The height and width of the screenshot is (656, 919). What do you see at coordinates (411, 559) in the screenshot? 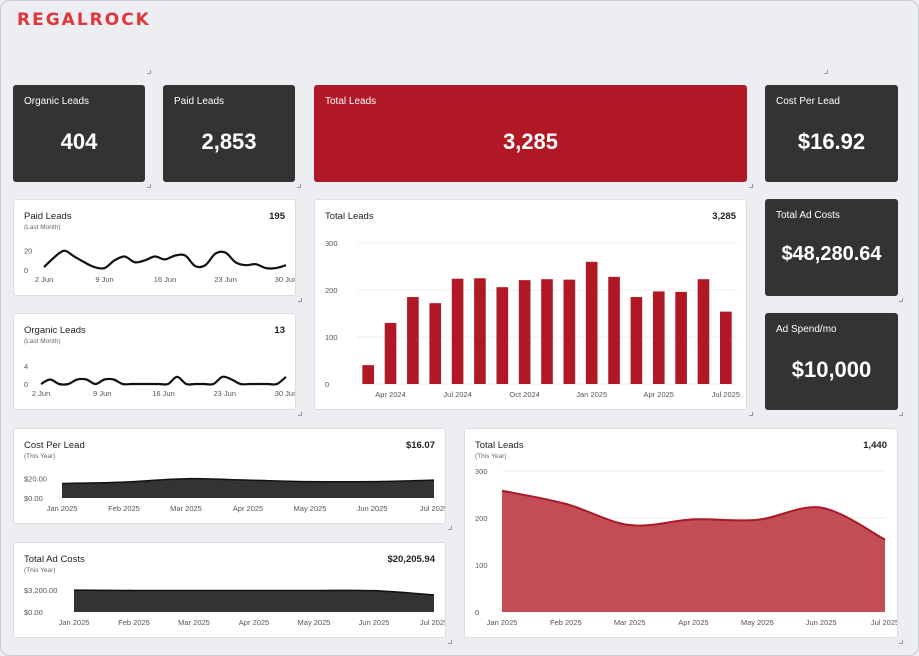
I see `chart-total: $20,205.94` at bounding box center [411, 559].